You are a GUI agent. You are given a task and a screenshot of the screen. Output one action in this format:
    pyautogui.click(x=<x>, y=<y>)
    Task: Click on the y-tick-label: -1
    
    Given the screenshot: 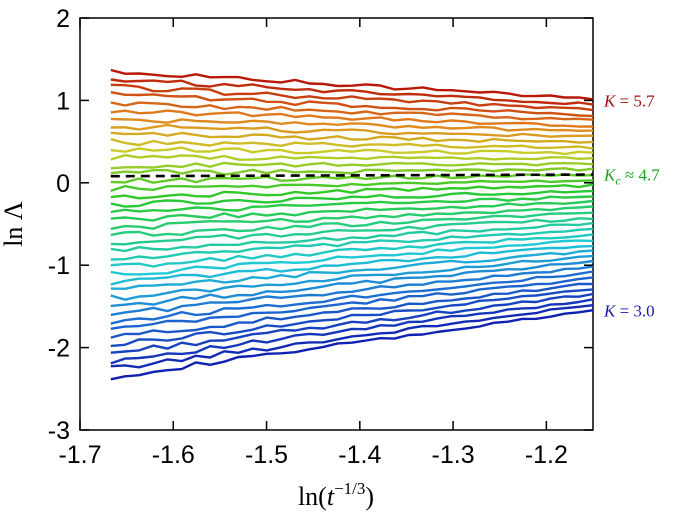 What is the action you would take?
    pyautogui.click(x=59, y=266)
    